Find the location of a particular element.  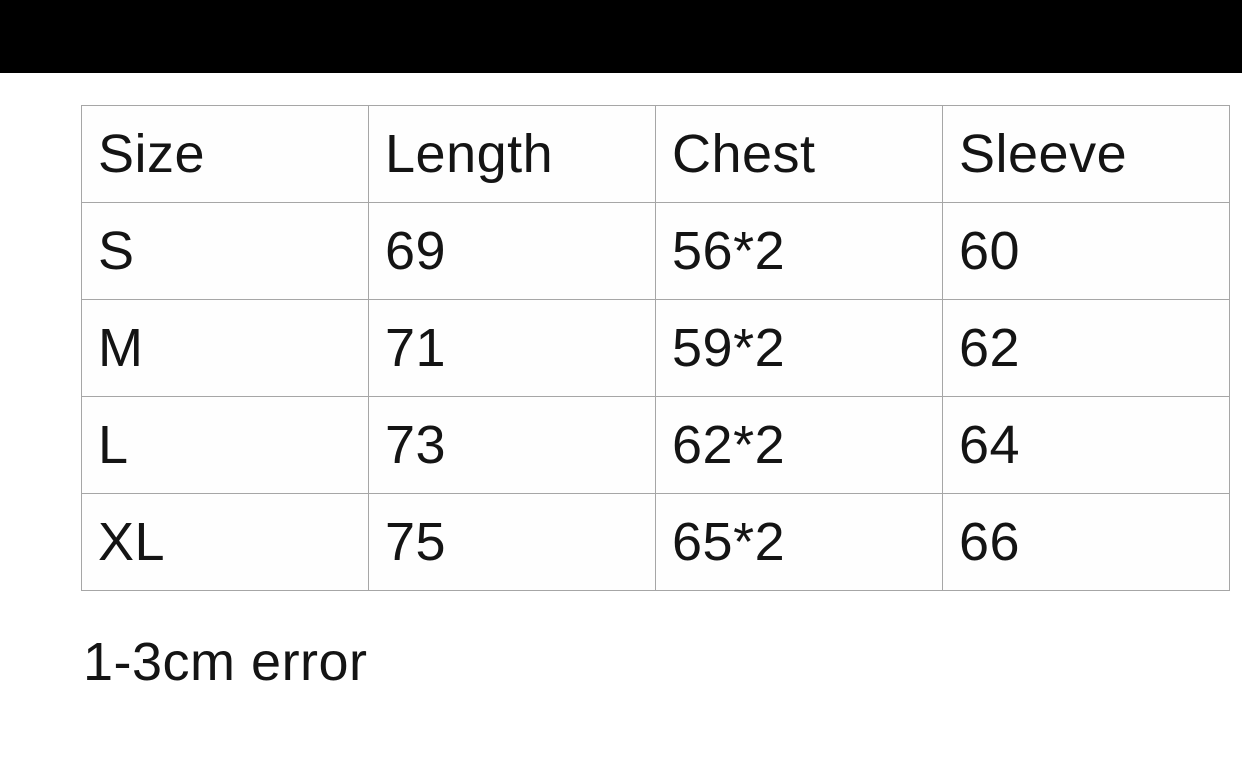

column-header-chest: Chest is located at coordinates (799, 154).